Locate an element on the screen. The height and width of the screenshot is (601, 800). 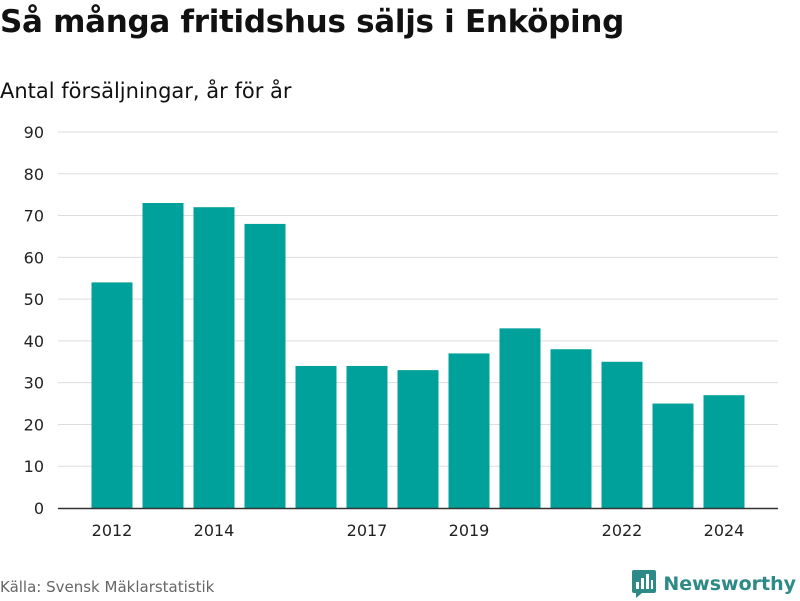
x-tick-label: 2022 is located at coordinates (622, 530).